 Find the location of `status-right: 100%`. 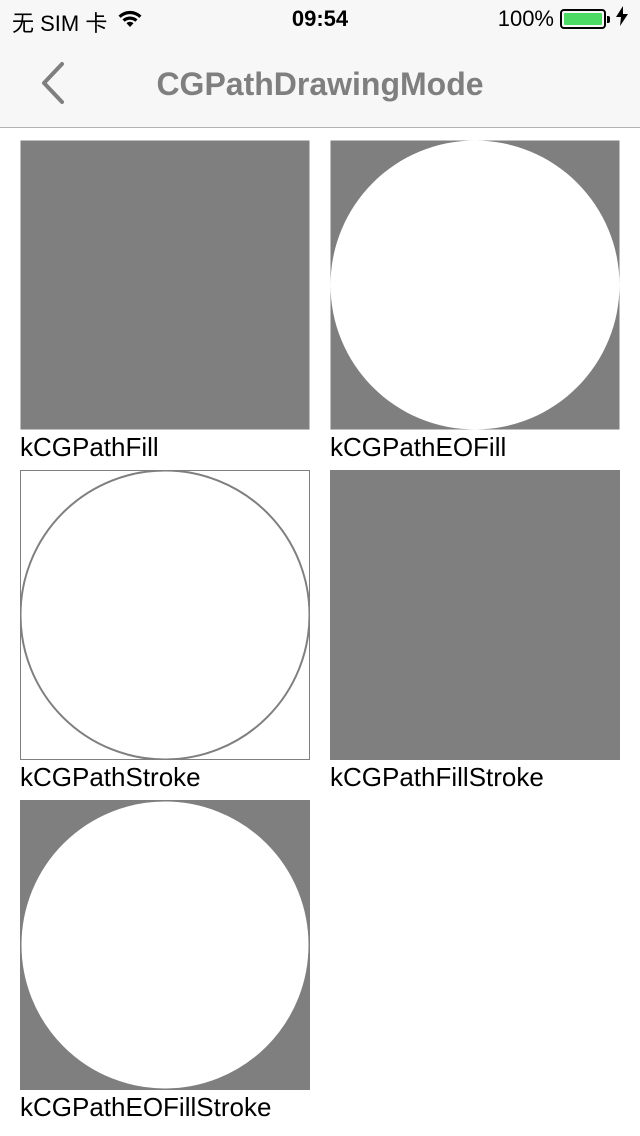

status-right: 100% is located at coordinates (563, 19).